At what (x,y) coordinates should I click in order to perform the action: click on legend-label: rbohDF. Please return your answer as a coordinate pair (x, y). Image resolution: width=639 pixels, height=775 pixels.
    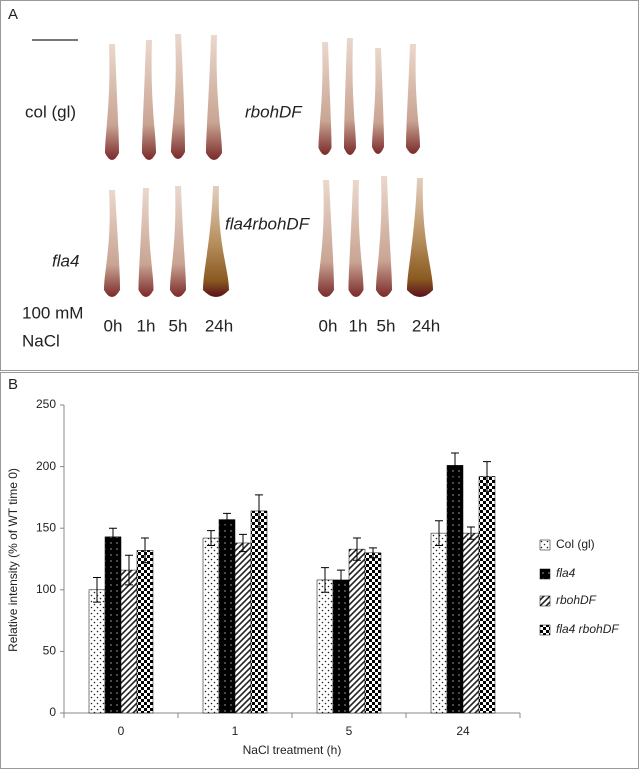
    Looking at the image, I should click on (576, 600).